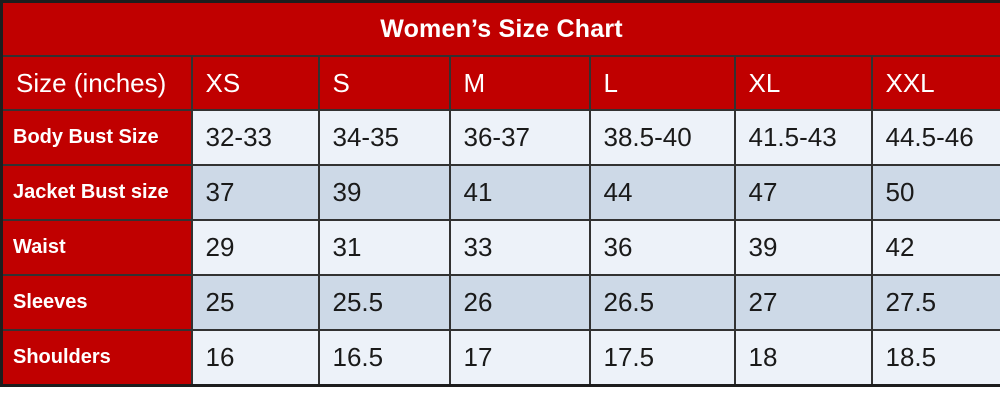 This screenshot has width=1000, height=416. I want to click on cell-value: 44, so click(662, 192).